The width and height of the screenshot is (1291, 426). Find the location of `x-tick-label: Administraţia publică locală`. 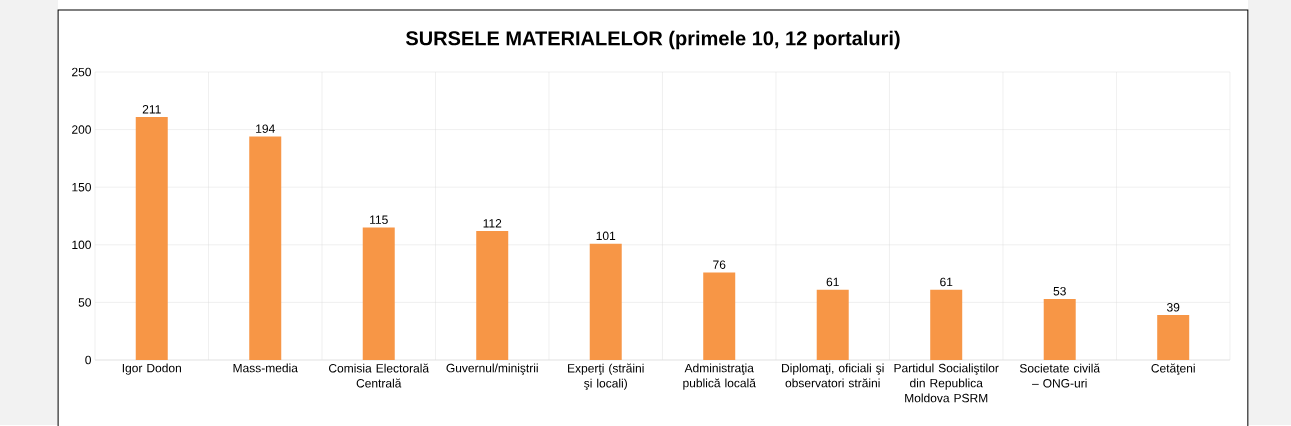

x-tick-label: Administraţia publică locală is located at coordinates (719, 376).